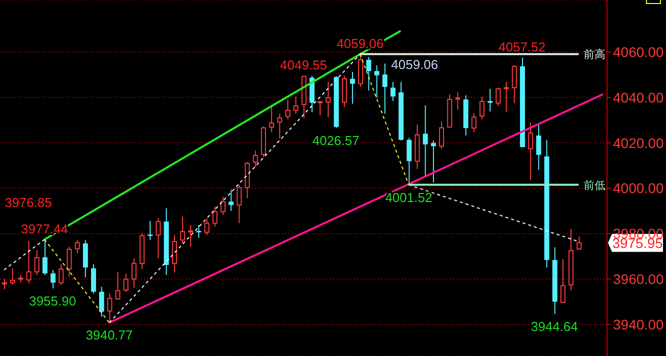 The width and height of the screenshot is (666, 356). What do you see at coordinates (109, 335) in the screenshot?
I see `annotation: 3940.77` at bounding box center [109, 335].